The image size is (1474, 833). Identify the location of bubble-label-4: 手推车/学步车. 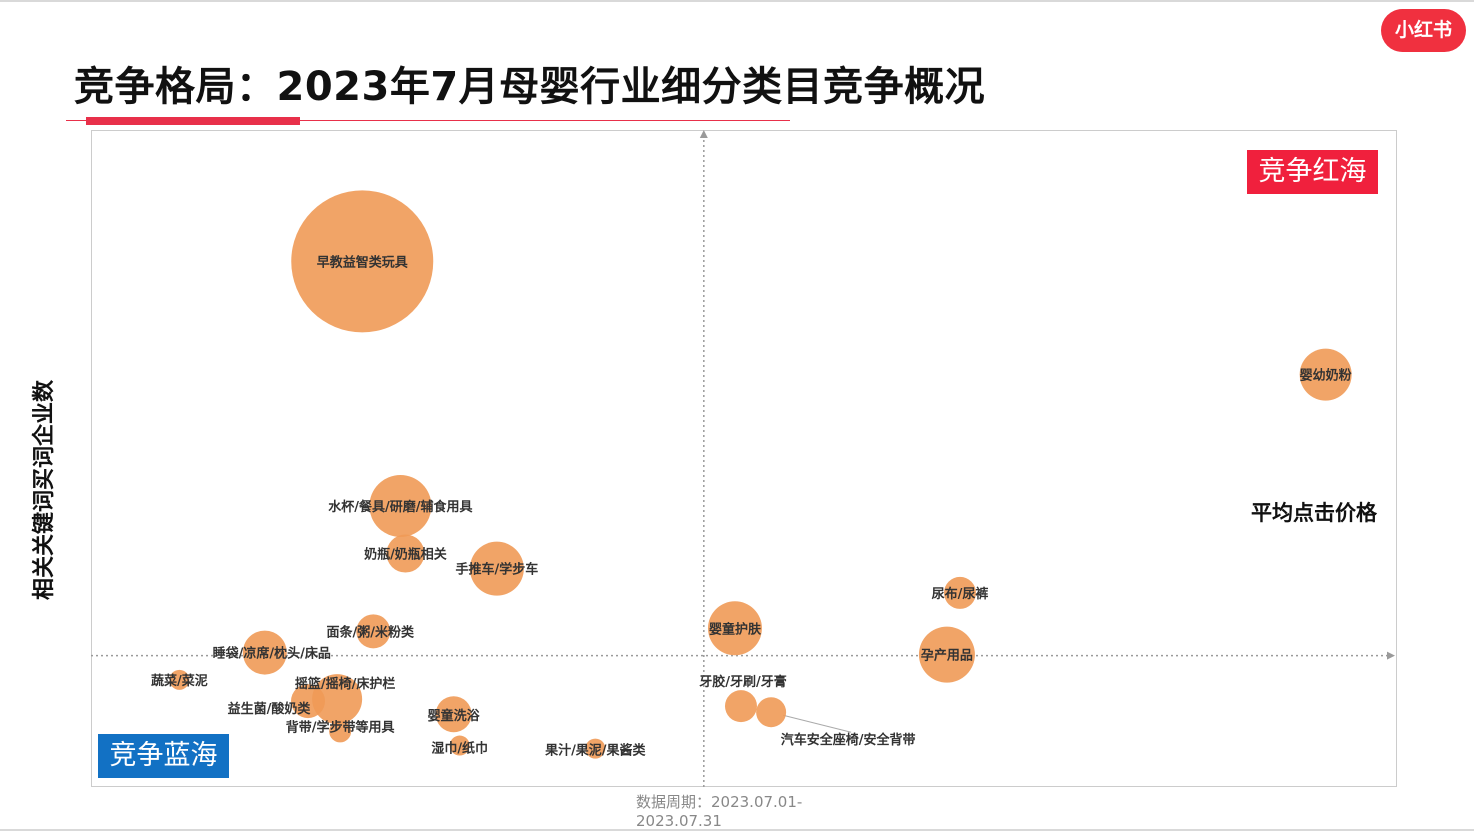
(496, 570).